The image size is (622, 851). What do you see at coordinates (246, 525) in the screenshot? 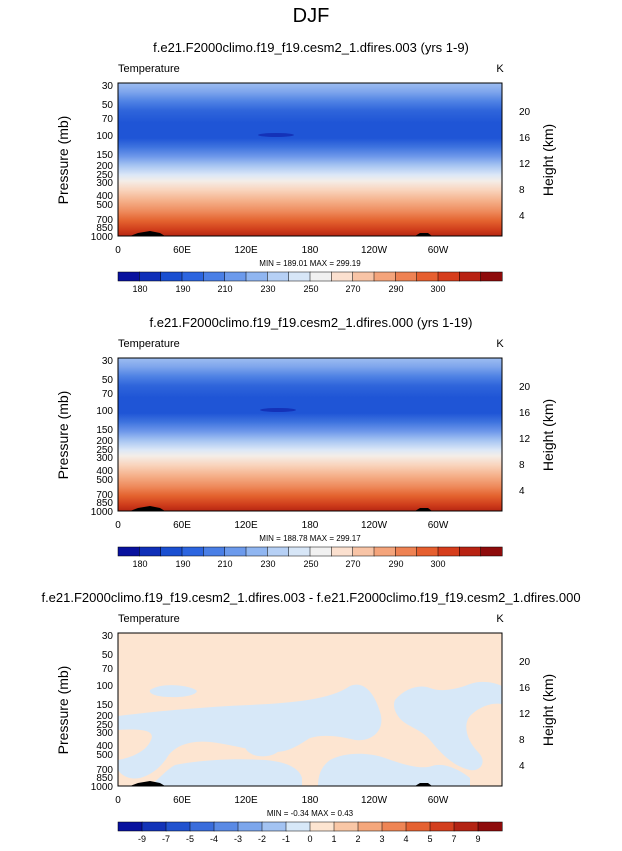
I see `x-tick-label: 120E` at bounding box center [246, 525].